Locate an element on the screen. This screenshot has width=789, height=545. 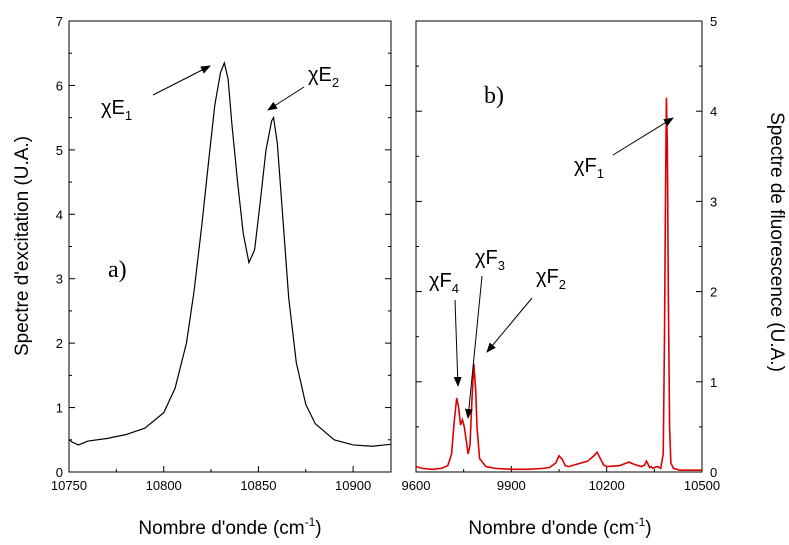
panel-a-y-tick-label: 1 is located at coordinates (59, 408).